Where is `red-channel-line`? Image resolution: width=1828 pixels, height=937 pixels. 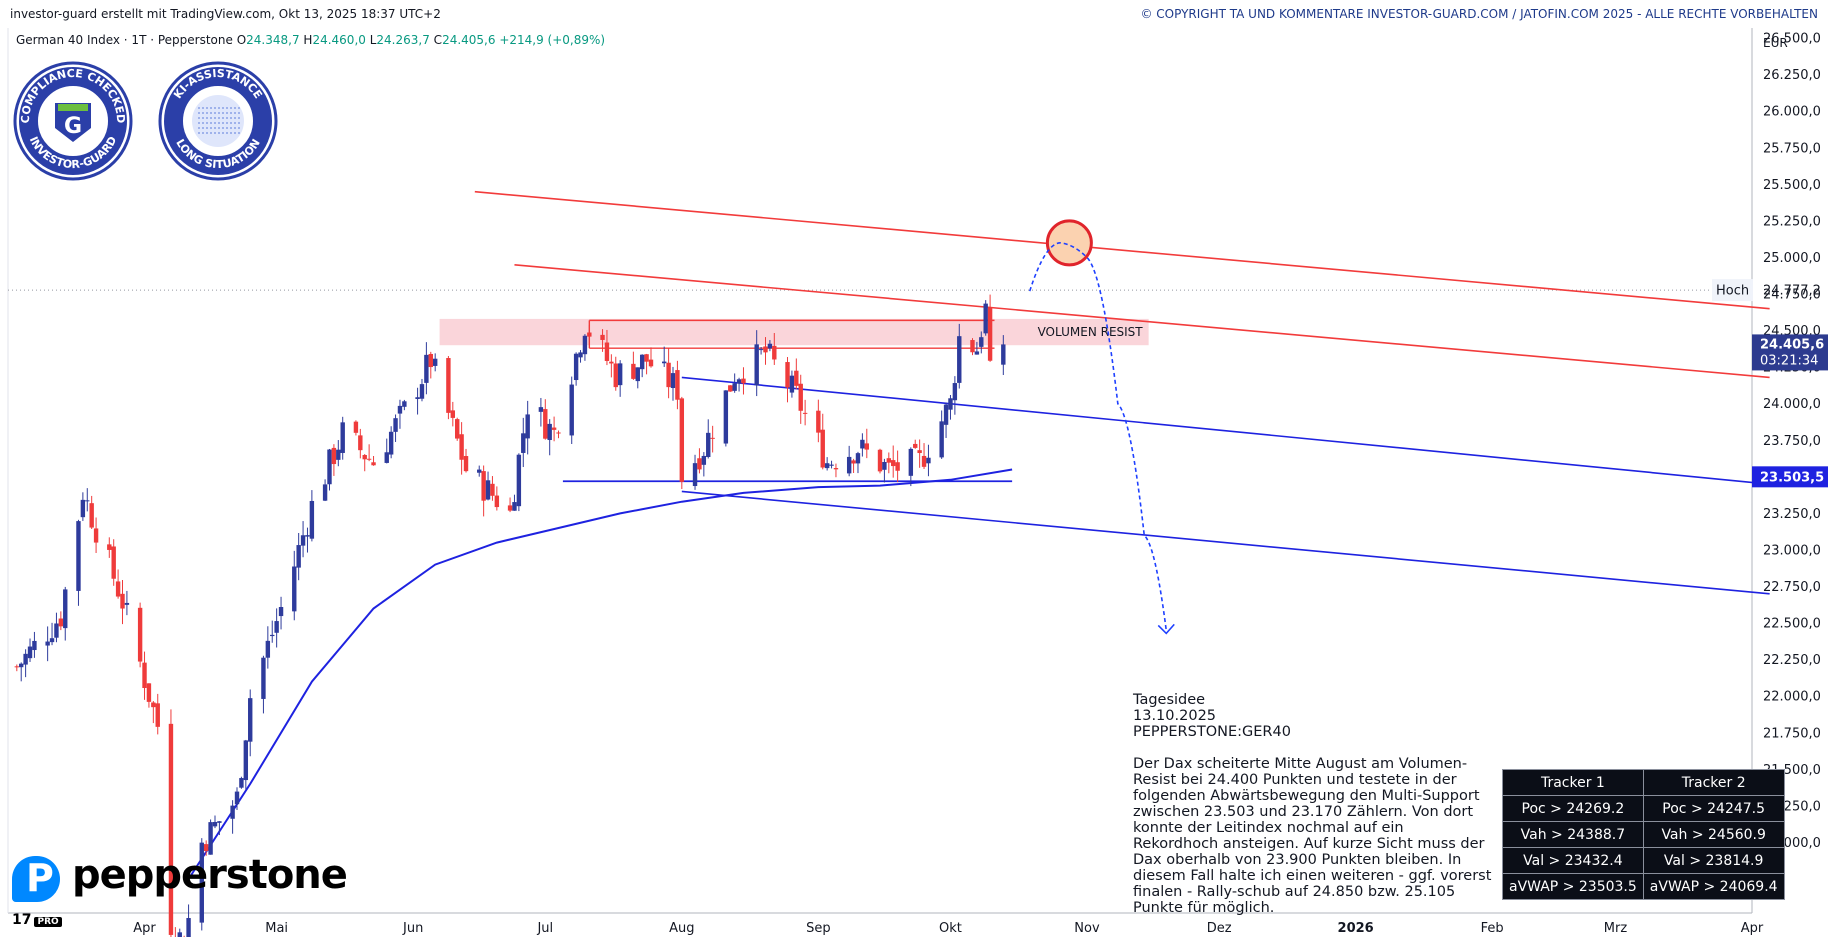
red-channel-line is located at coordinates (1122, 250).